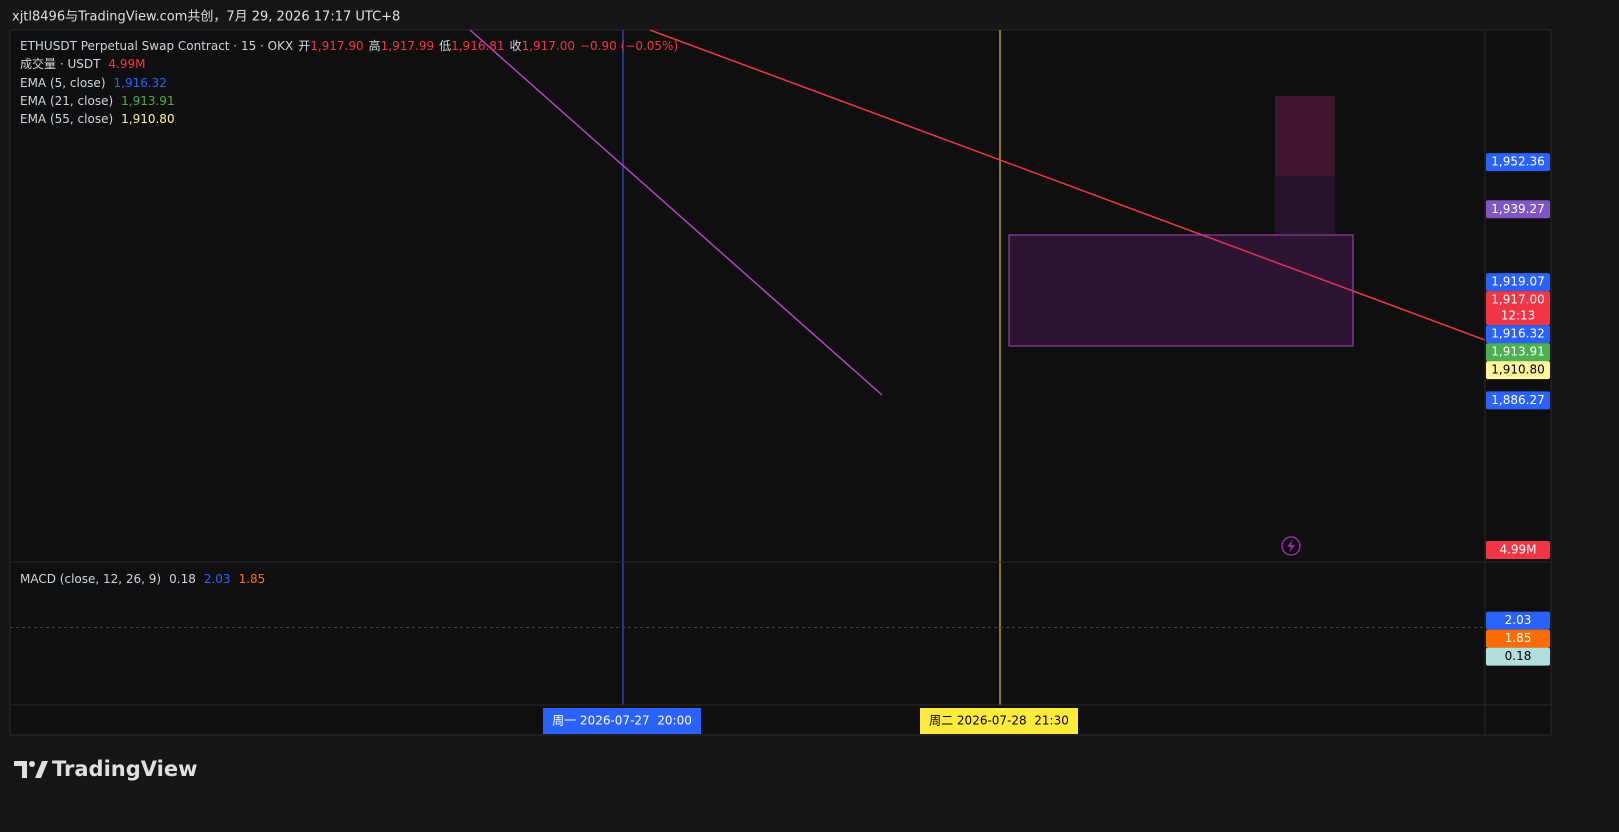 Image resolution: width=1619 pixels, height=832 pixels. Describe the element at coordinates (97, 101) in the screenshot. I see `ema-legend: EMA (21, close) 1,913.91` at that location.